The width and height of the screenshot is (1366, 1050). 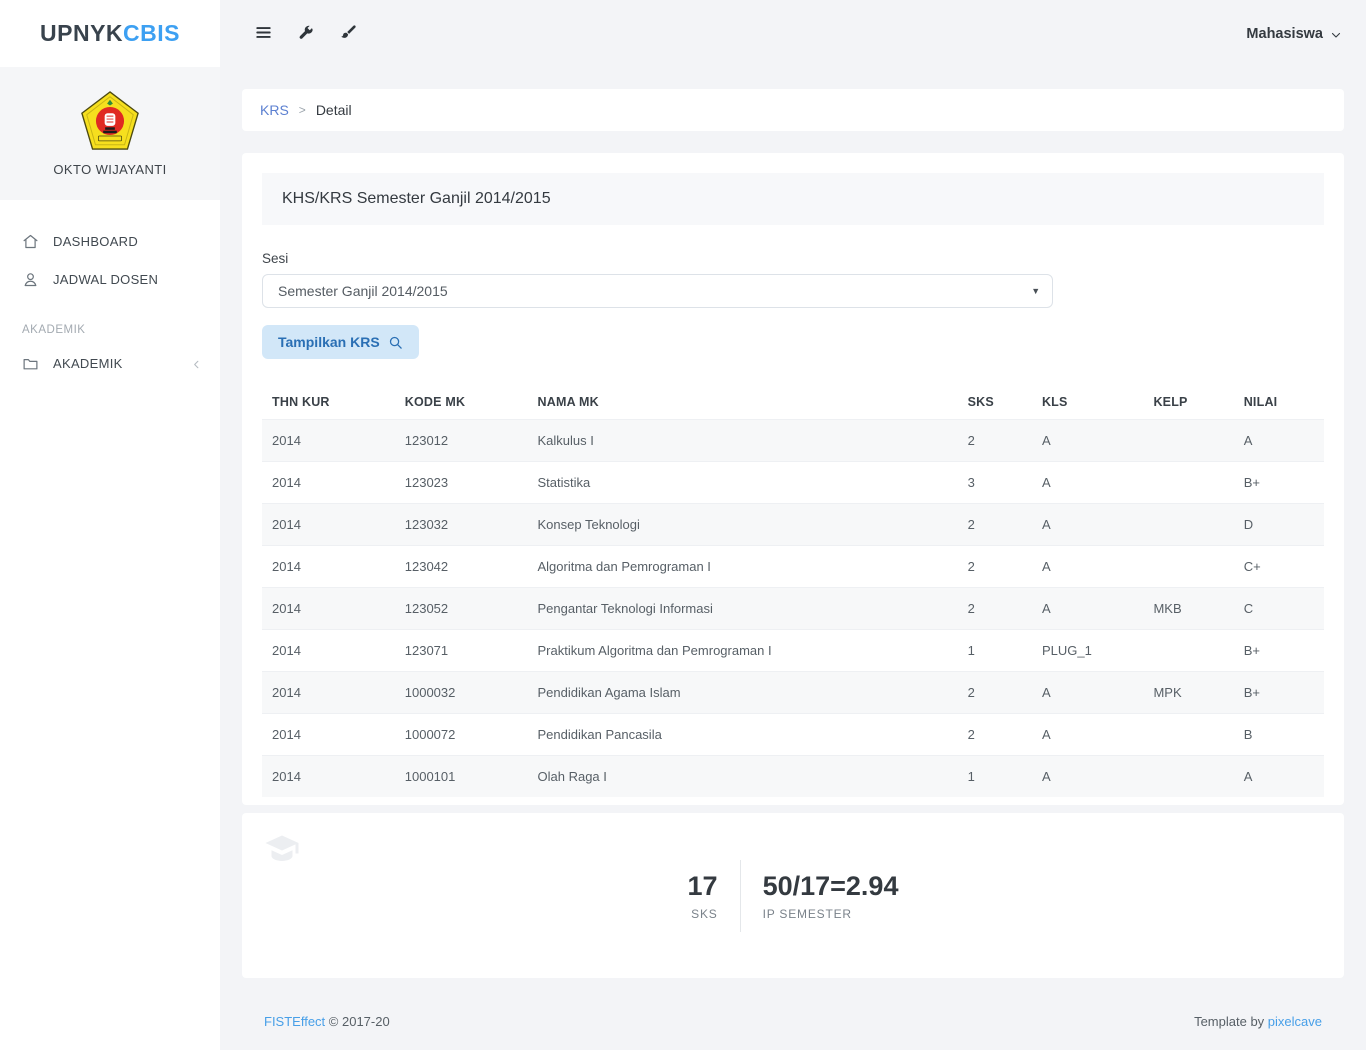 I want to click on table-cell: C, so click(x=1278, y=608).